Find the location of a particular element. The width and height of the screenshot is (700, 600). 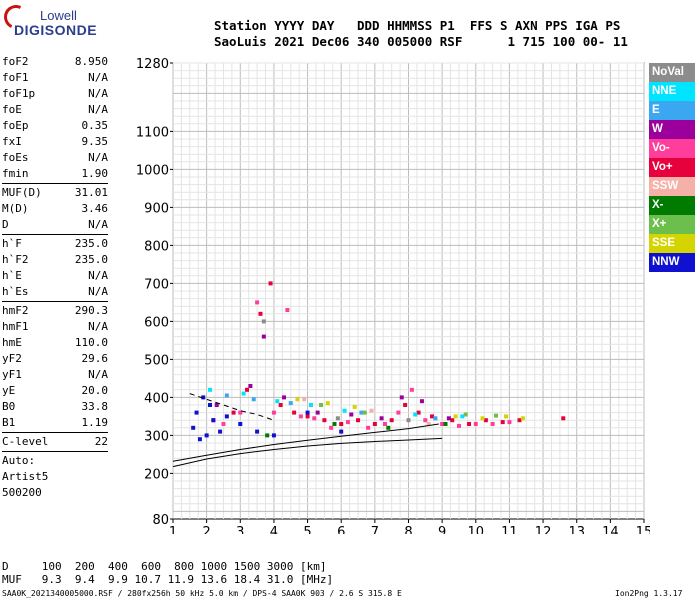

param-row: B0 33.8 is located at coordinates (55, 407).